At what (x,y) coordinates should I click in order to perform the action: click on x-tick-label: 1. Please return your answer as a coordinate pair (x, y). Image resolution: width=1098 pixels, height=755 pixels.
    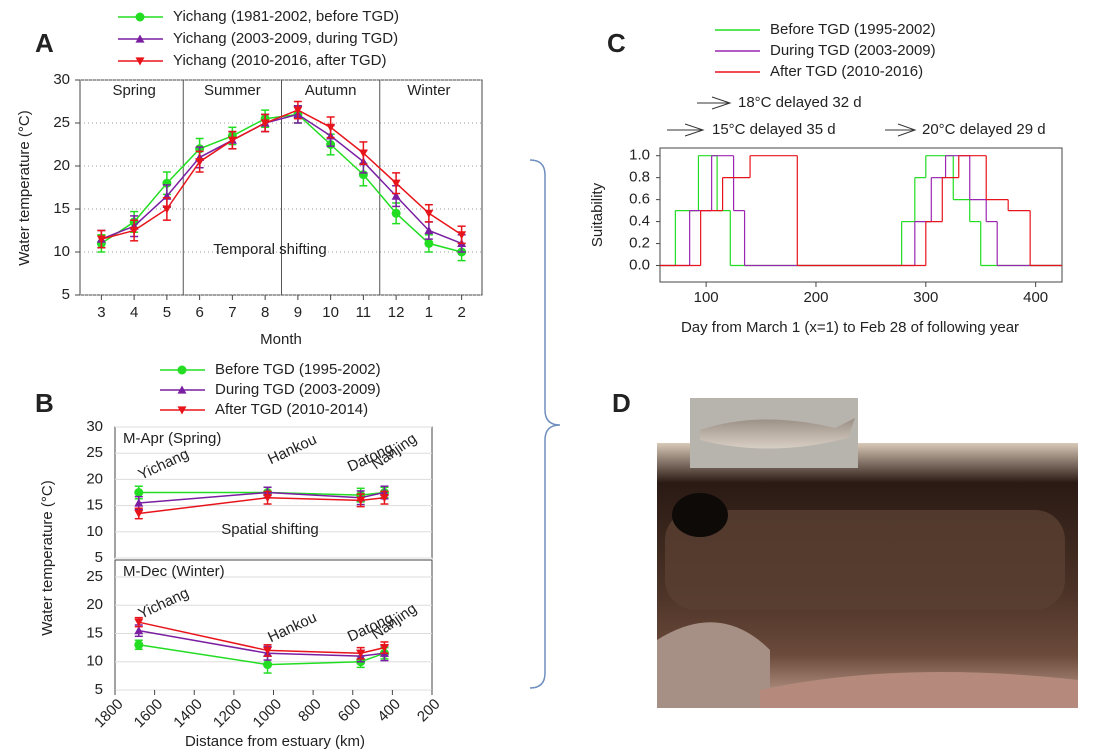
    Looking at the image, I should click on (429, 312).